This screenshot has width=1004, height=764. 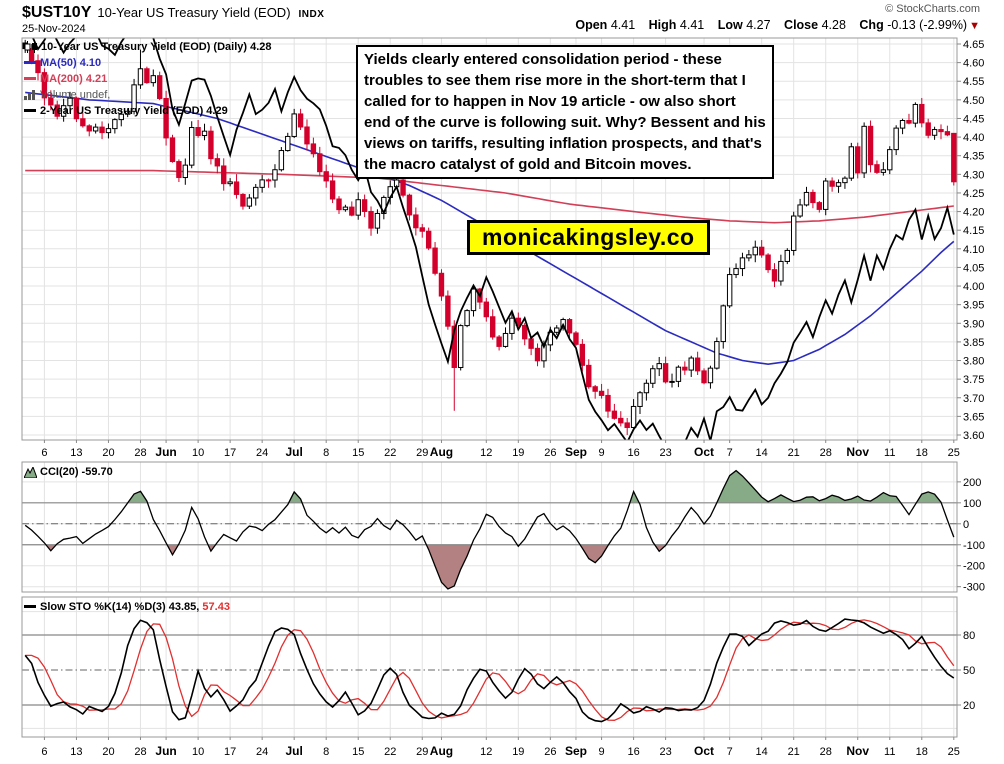 I want to click on x-axis-label: 9, so click(x=602, y=752).